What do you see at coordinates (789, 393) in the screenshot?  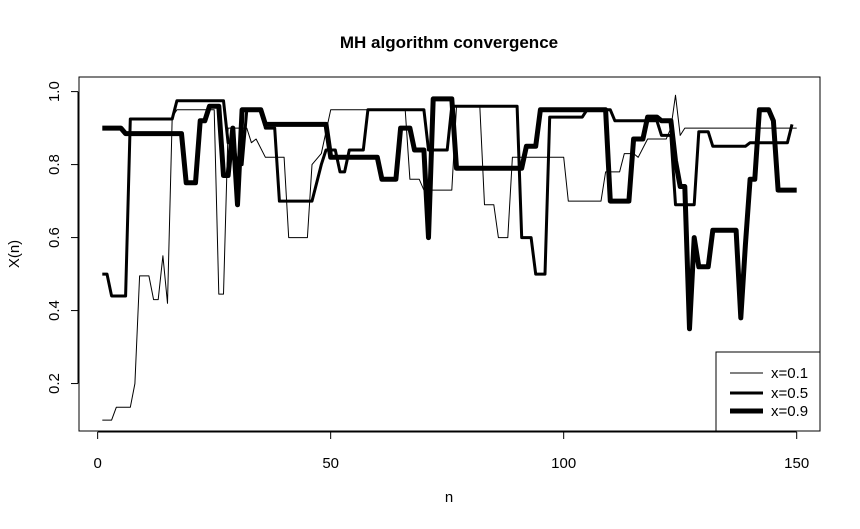 I see `legend-label-series-2: x=0.5` at bounding box center [789, 393].